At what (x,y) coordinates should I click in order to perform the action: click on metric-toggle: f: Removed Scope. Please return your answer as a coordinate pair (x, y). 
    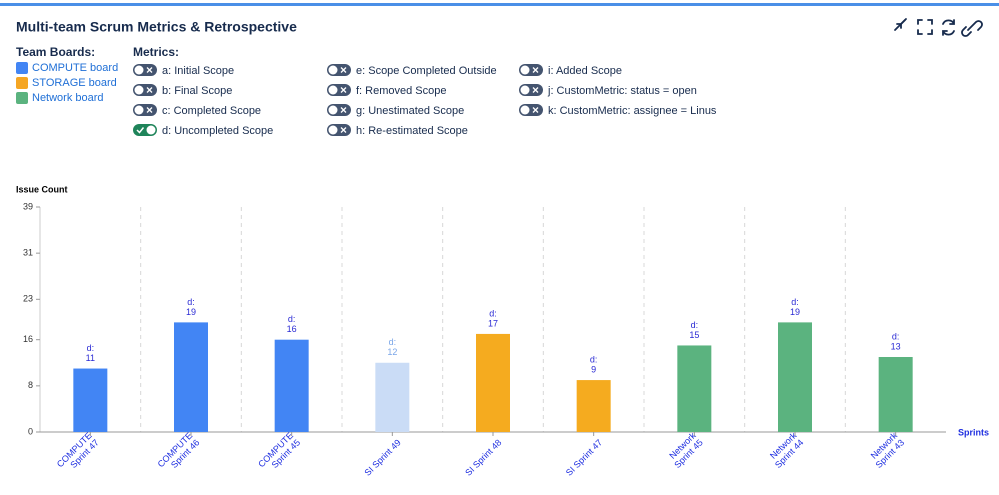
    Looking at the image, I should click on (387, 90).